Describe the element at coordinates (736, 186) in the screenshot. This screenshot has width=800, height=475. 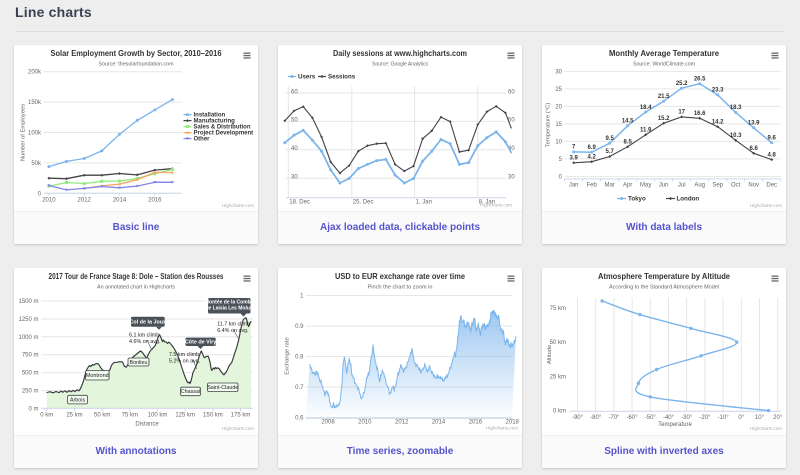
I see `svg-text: Oct` at that location.